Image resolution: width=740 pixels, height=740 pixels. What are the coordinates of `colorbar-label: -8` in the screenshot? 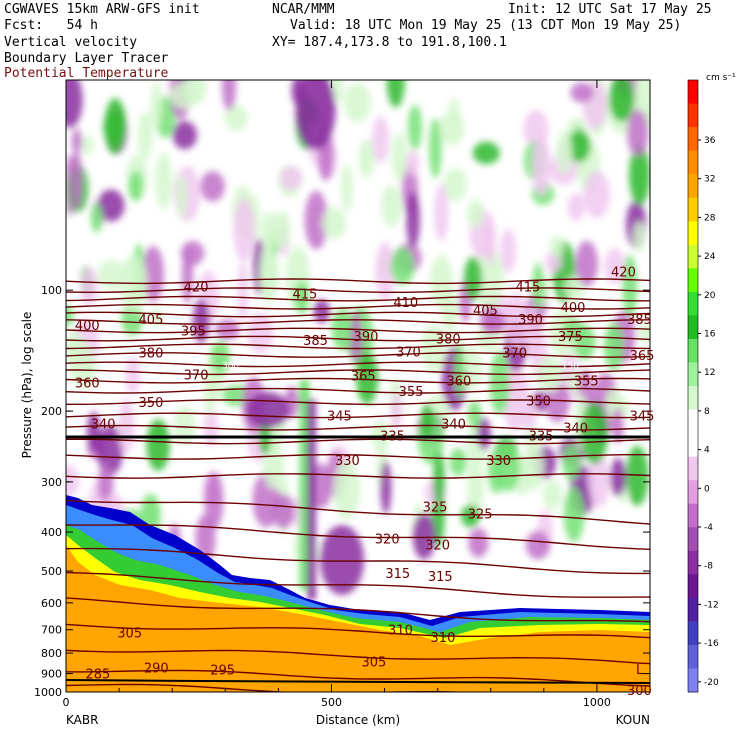 It's located at (708, 567).